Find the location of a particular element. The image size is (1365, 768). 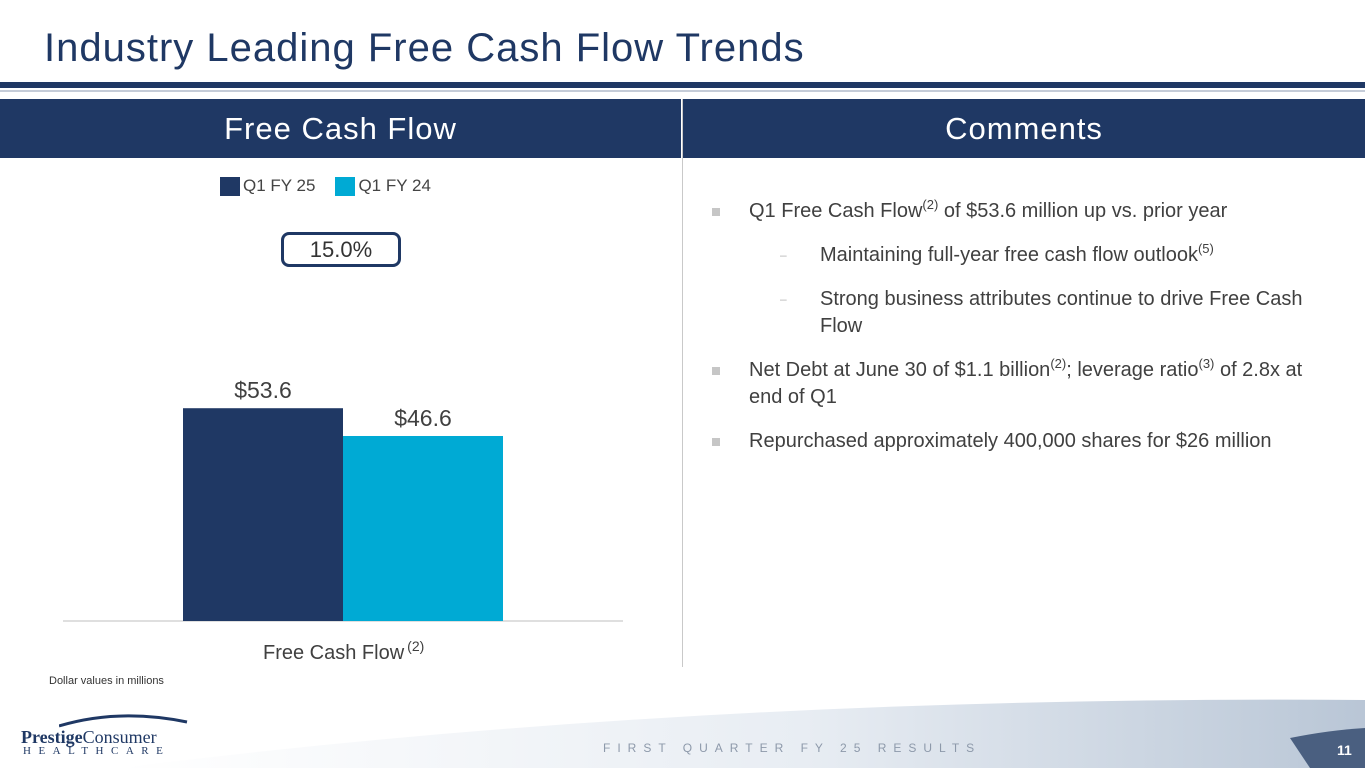

comment-text: ; leverage ratio is located at coordinates (1132, 370).